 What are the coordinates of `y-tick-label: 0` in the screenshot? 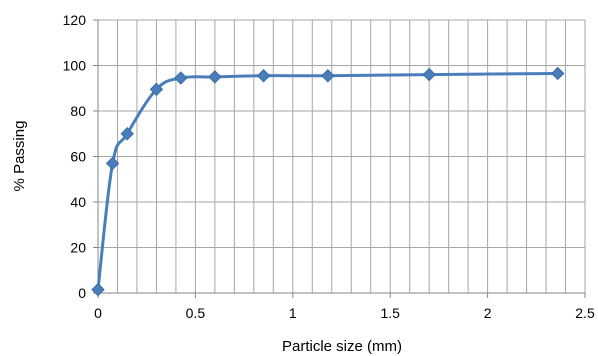 It's located at (82, 293).